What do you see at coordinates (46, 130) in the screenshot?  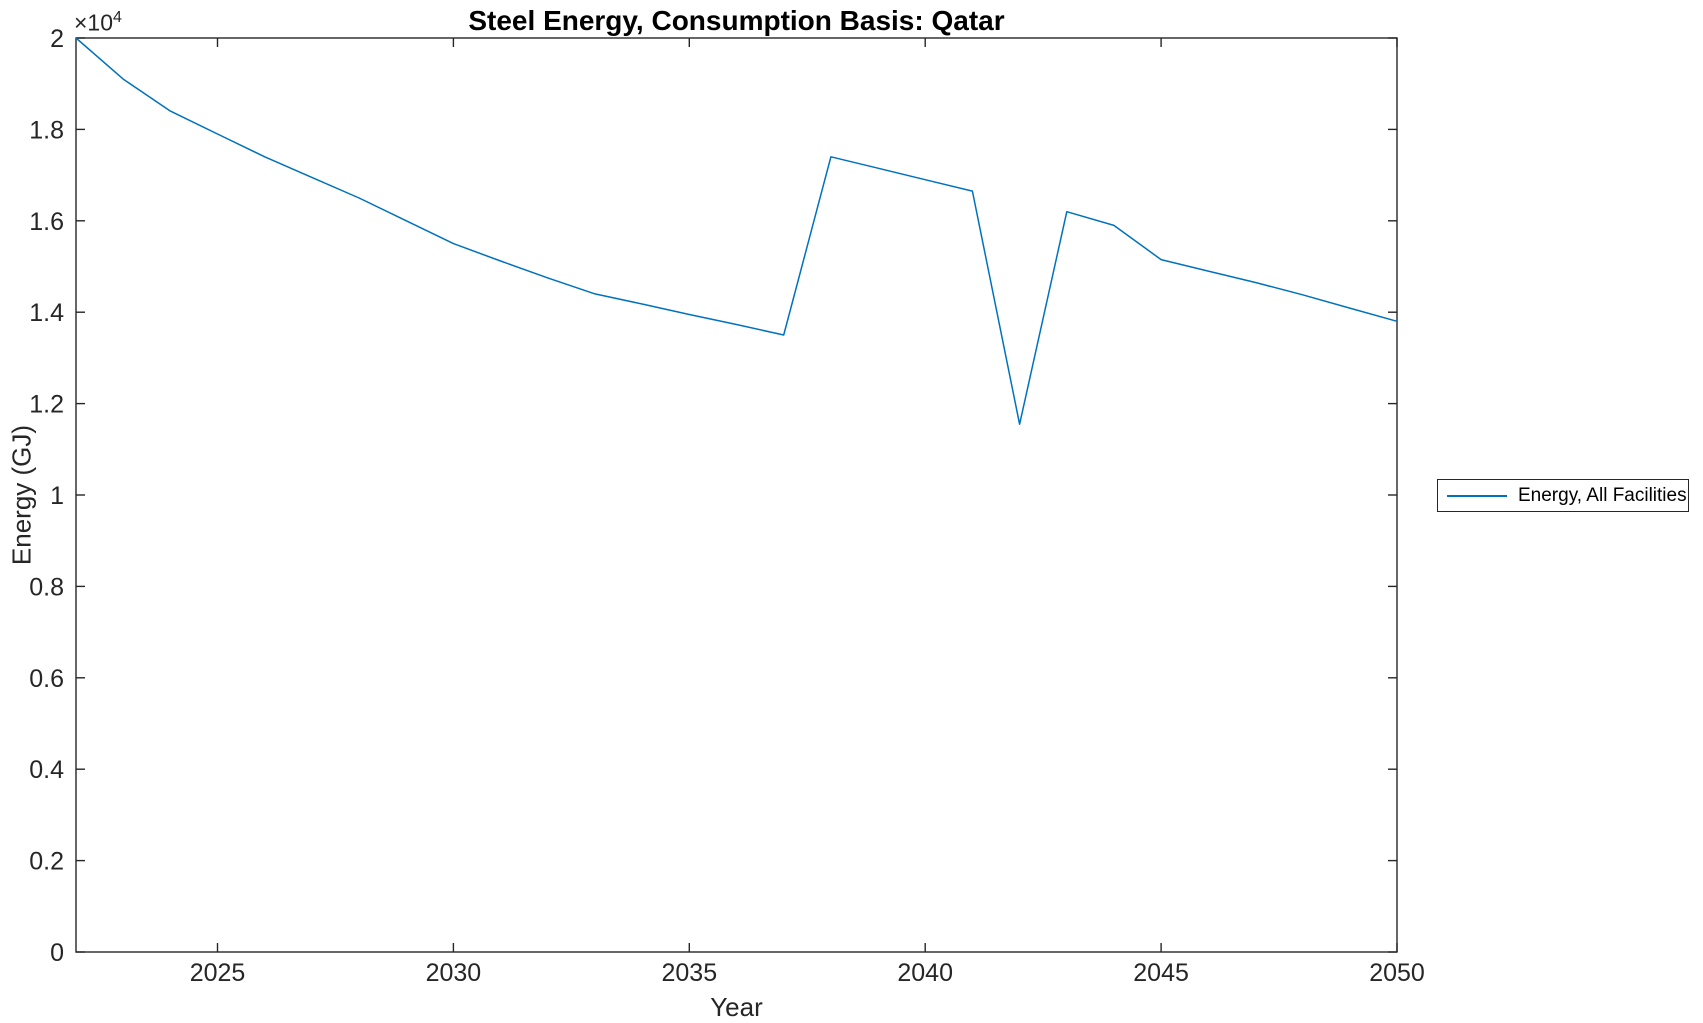 I see `y-tick-label: 1.8` at bounding box center [46, 130].